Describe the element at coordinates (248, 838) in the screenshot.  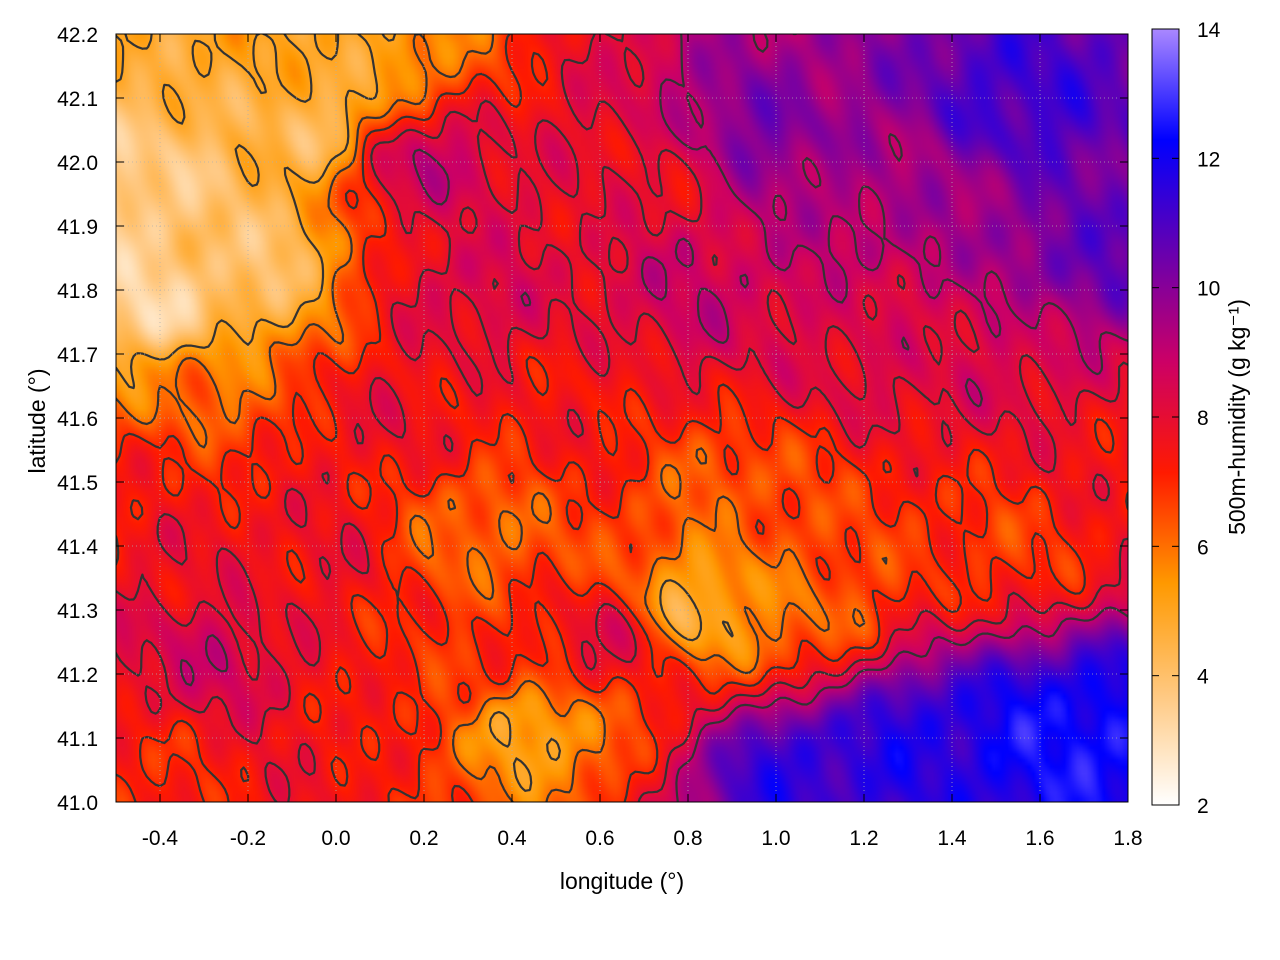
I see `x-tick-label: -0.2` at that location.